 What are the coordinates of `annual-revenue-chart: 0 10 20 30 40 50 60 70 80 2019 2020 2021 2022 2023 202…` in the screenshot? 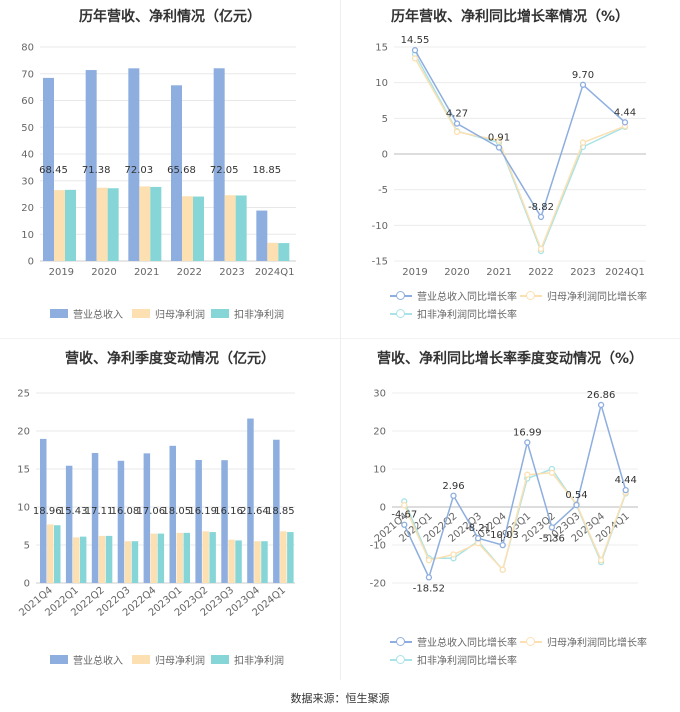 It's located at (158, 160).